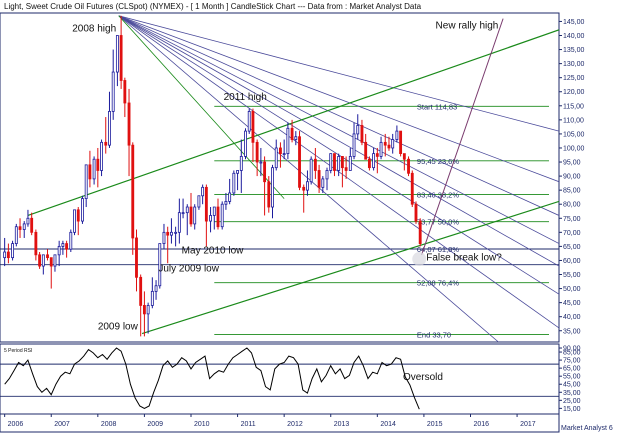  Describe the element at coordinates (572, 409) in the screenshot. I see `rsi-tick-label: 15,00` at that location.